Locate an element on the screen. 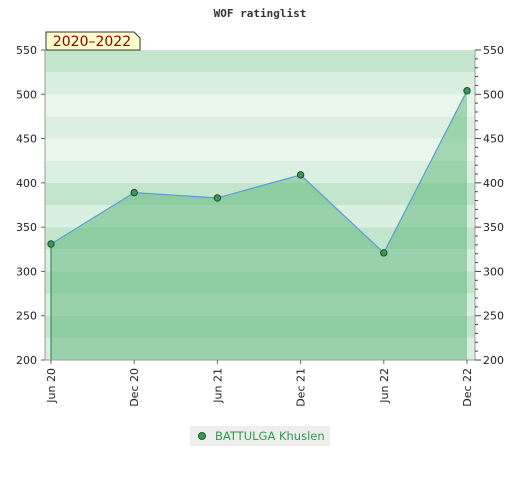  period-badge-box is located at coordinates (93, 41).